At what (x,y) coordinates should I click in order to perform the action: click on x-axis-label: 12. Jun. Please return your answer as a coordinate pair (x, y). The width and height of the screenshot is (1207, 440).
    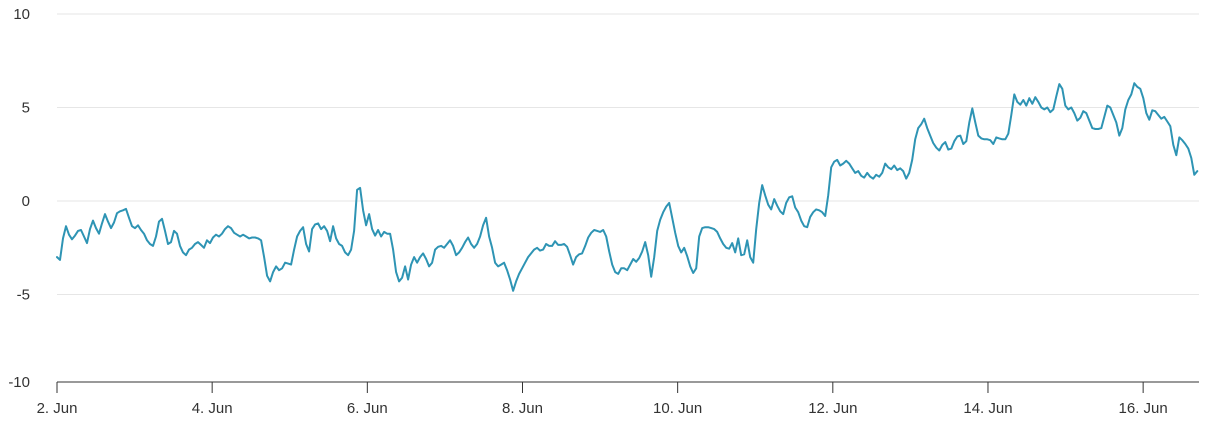
    Looking at the image, I should click on (832, 408).